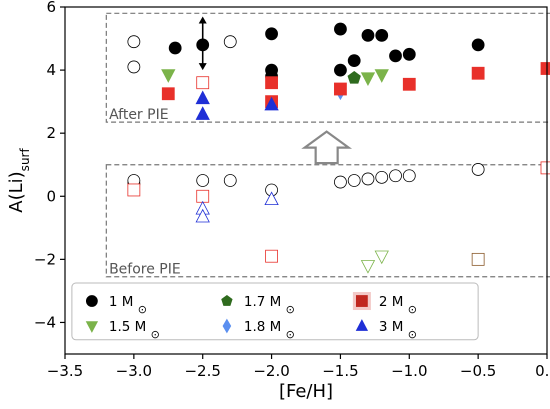 This screenshot has width=550, height=409. What do you see at coordinates (227, 300) in the screenshot?
I see `legend-marker-1.7` at bounding box center [227, 300].